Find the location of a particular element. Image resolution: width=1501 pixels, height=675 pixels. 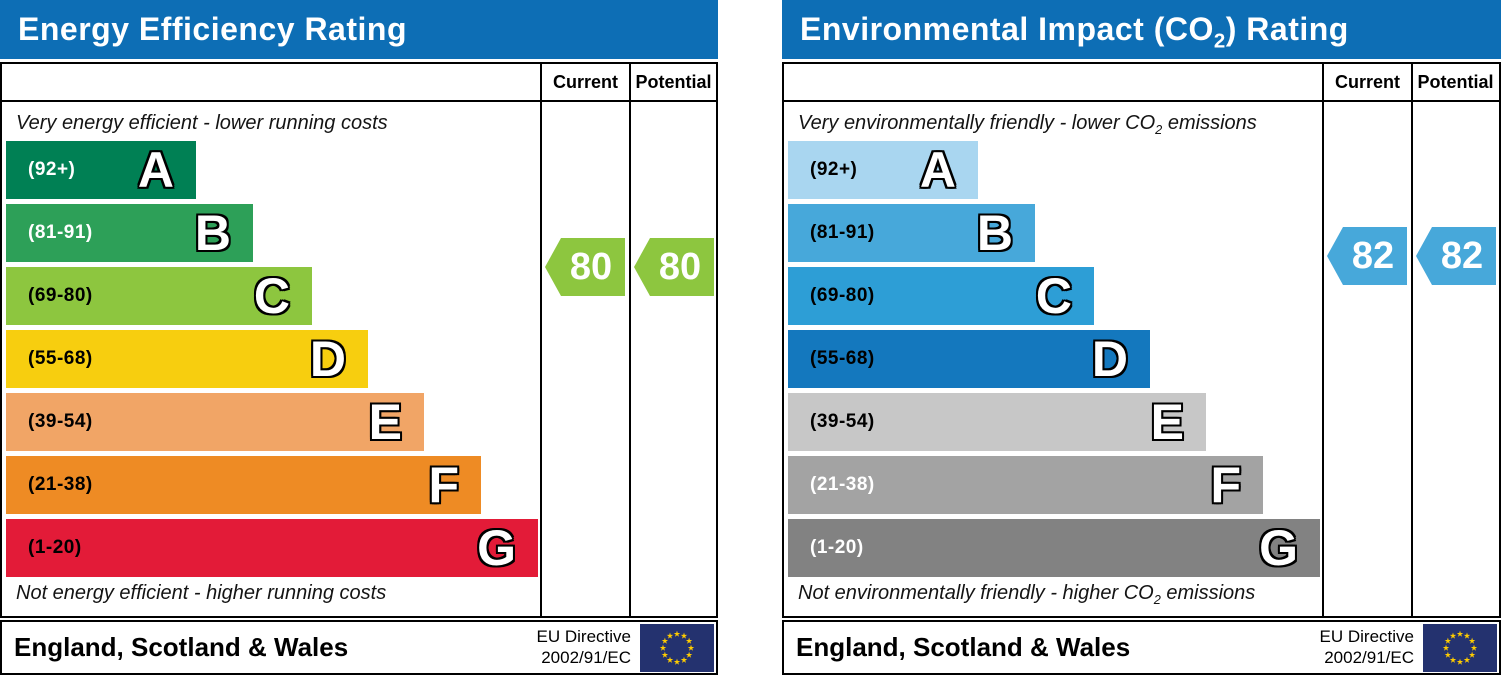

caption-text: Not environmentally friendly - higher CO is located at coordinates (976, 593).